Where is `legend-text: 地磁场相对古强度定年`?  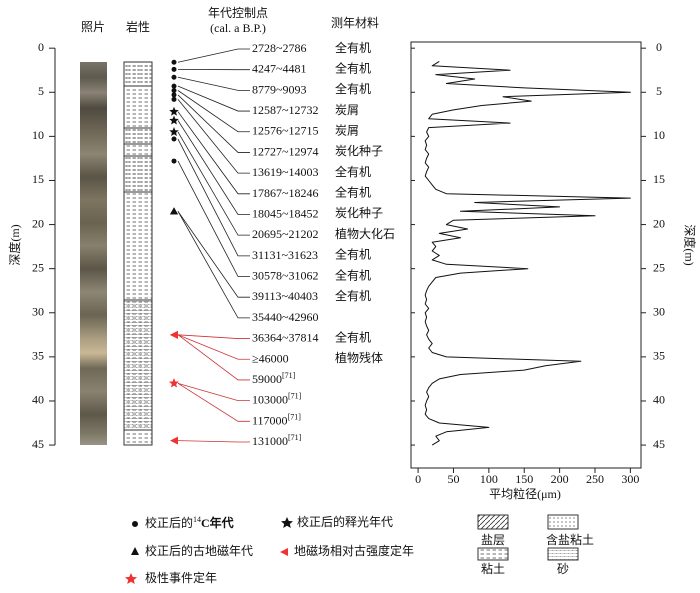 legend-text: 地磁场相对古强度定年 is located at coordinates (354, 550).